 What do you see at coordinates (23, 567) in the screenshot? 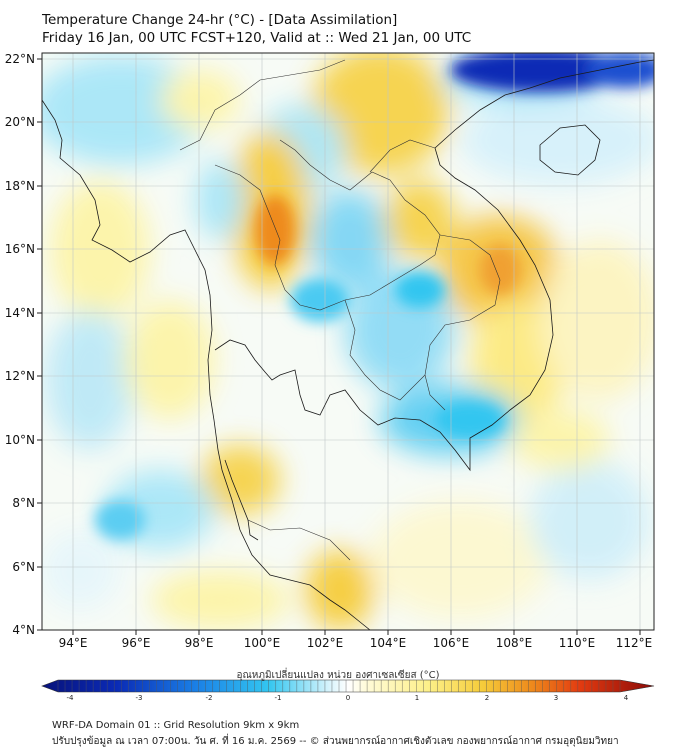
I see `lat-label: 6°N` at bounding box center [23, 567].